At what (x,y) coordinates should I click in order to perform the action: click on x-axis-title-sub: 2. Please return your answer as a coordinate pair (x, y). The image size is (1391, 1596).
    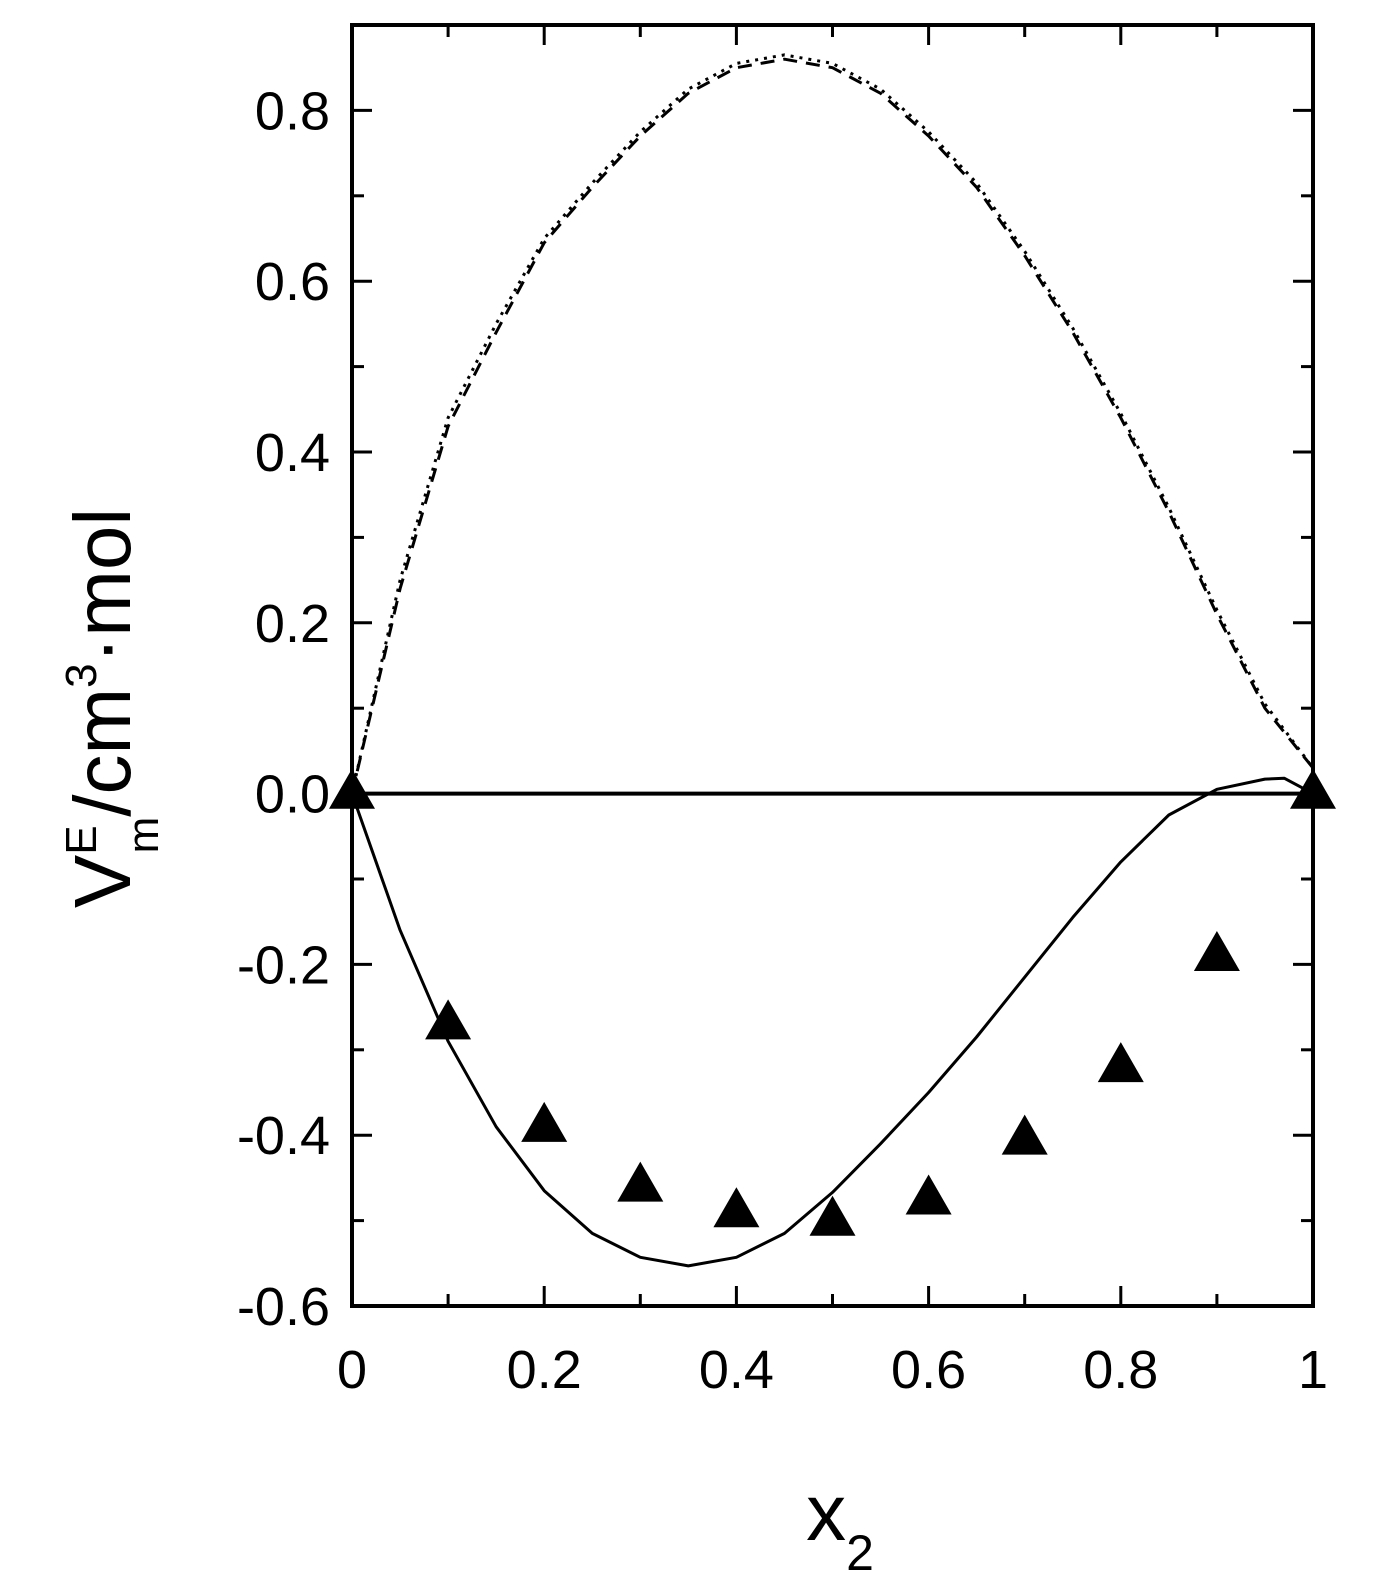
    Looking at the image, I should click on (860, 1553).